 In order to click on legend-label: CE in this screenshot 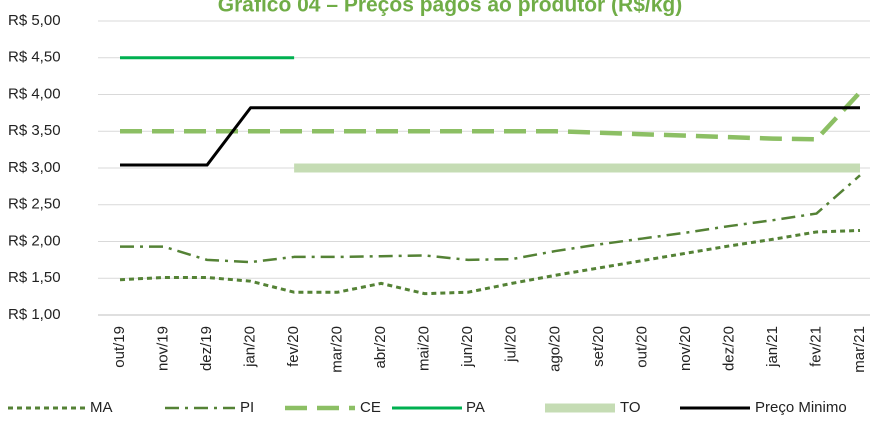, I will do `click(370, 407)`.